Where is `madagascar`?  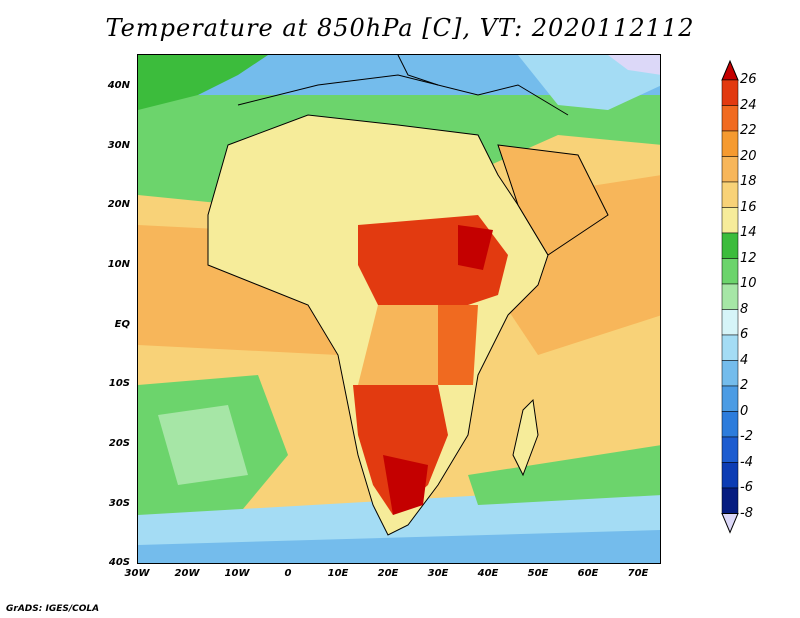
madagascar is located at coordinates (525, 437).